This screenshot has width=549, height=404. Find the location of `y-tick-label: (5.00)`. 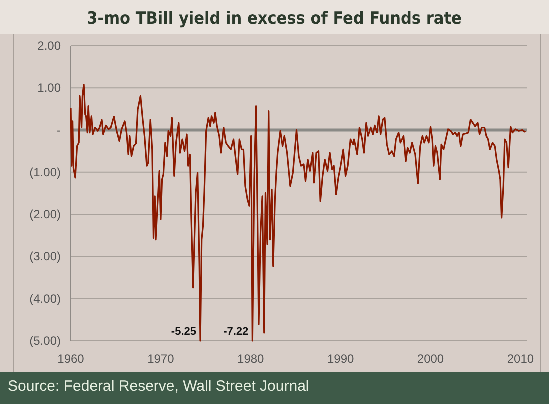

y-tick-label: (5.00) is located at coordinates (45, 341).